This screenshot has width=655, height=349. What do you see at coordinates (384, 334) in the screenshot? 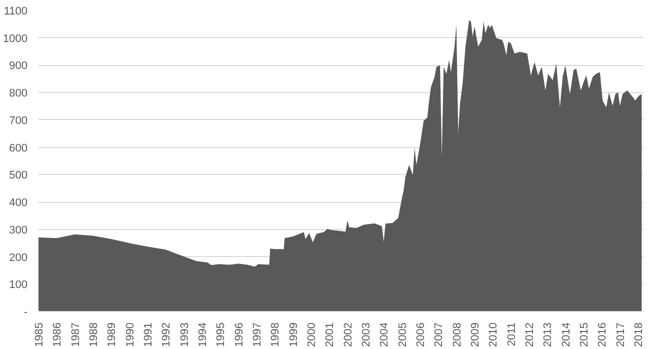
I see `x-tick-label: 2004` at bounding box center [384, 334].